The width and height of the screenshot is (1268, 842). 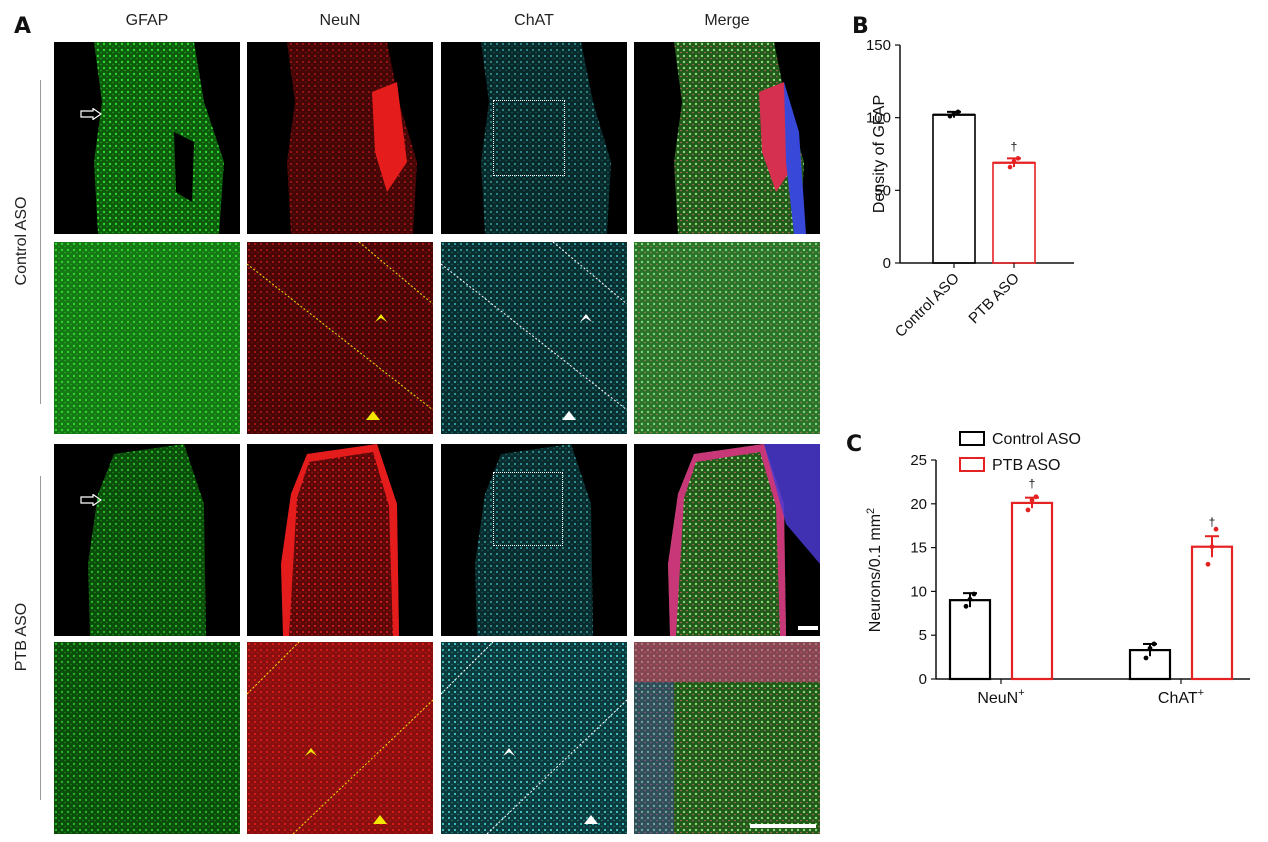 I want to click on micrograph-ptb-neun-zoom, so click(x=340, y=738).